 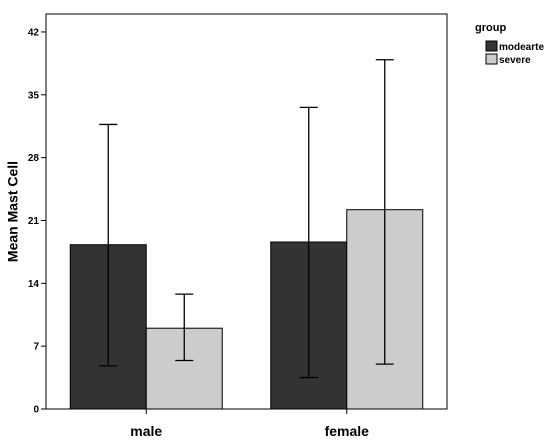 I want to click on legend: group modearte severe, so click(x=509, y=44).